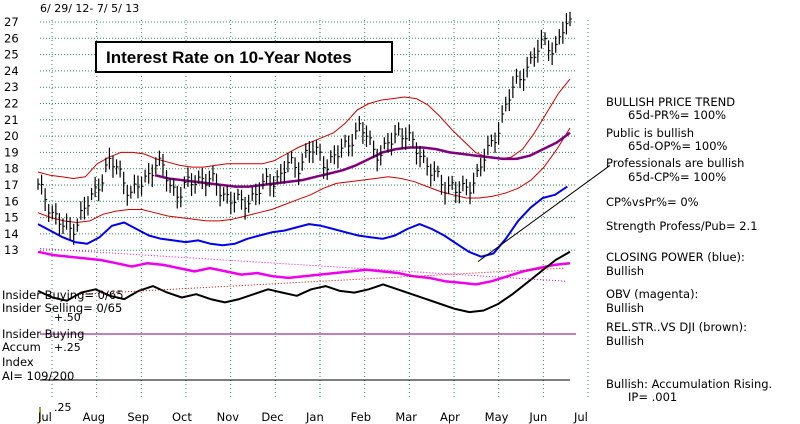 The height and width of the screenshot is (424, 800). What do you see at coordinates (62, 308) in the screenshot?
I see `insider-selling-label: Insider Selling= 0/65` at bounding box center [62, 308].